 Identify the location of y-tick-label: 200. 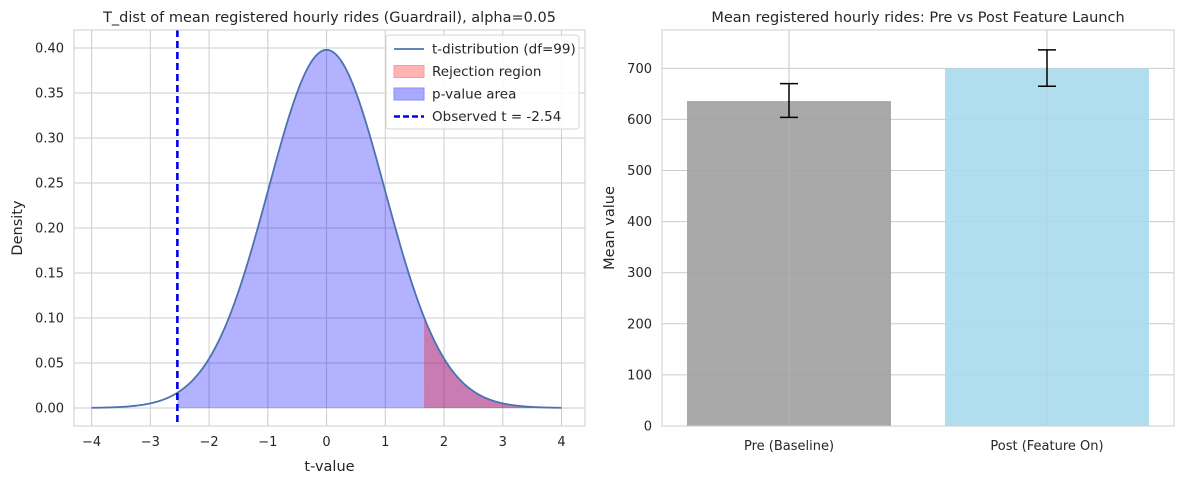
(639, 324).